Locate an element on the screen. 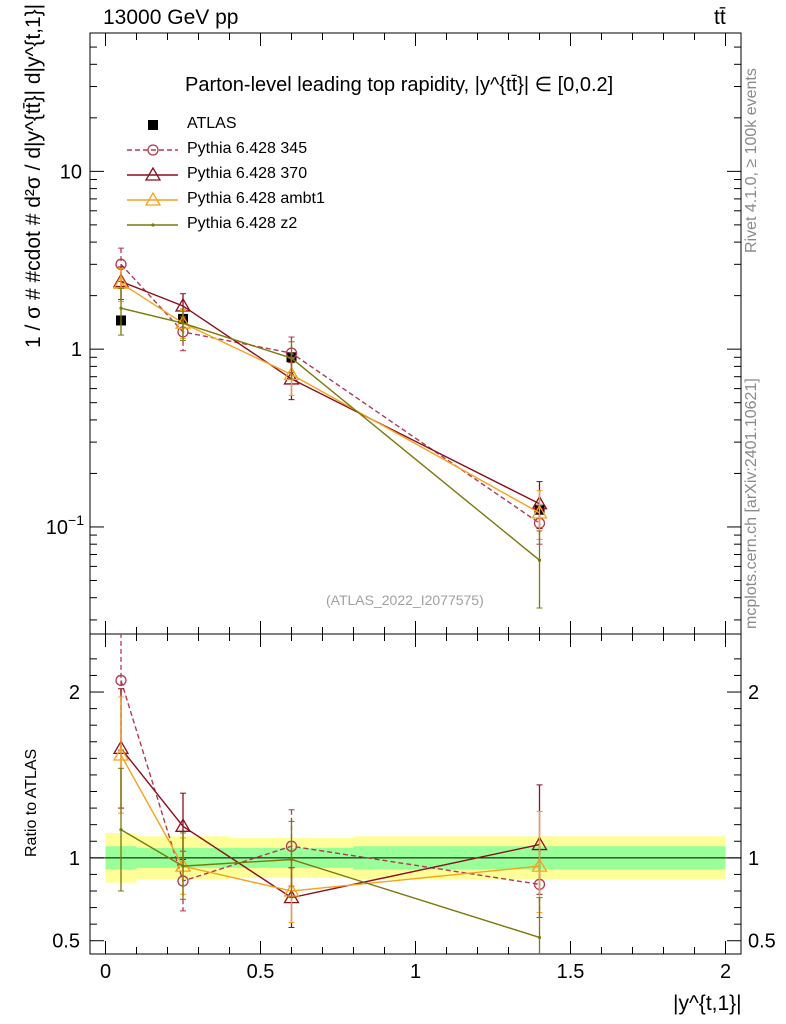 Image resolution: width=786 pixels, height=1024 pixels. y-tick-label: 10−1 is located at coordinates (65, 525).